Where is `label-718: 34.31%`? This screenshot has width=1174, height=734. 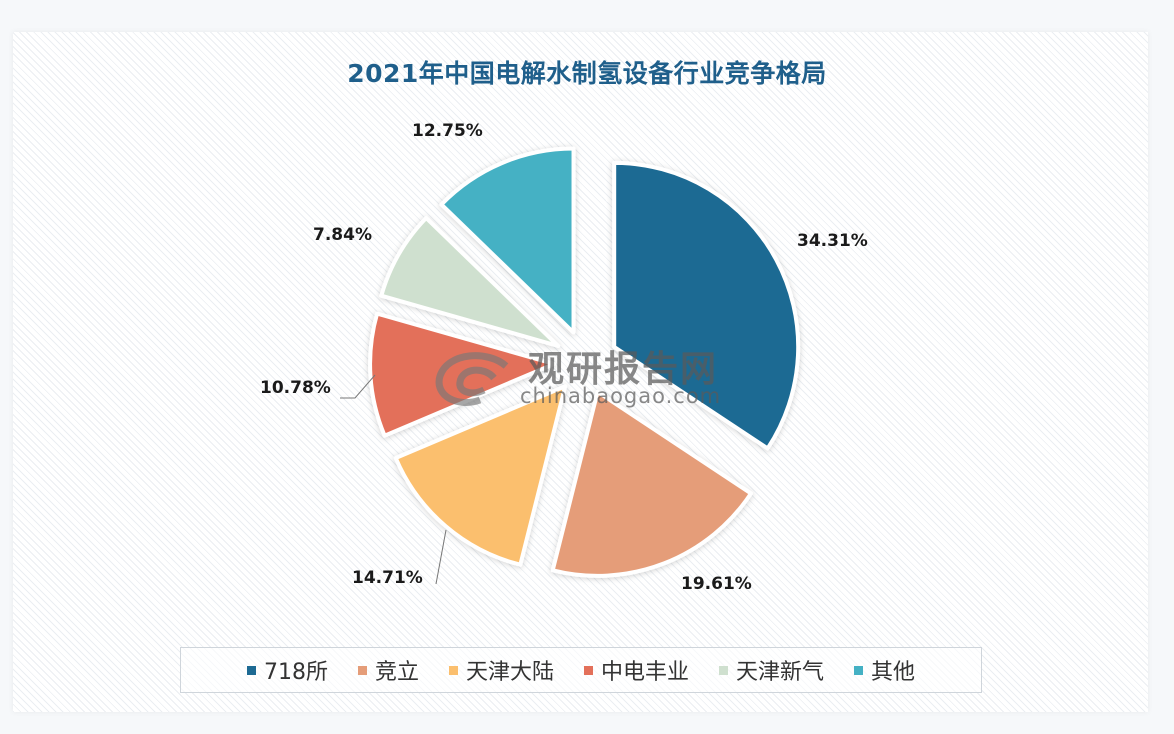
label-718: 34.31% is located at coordinates (832, 241).